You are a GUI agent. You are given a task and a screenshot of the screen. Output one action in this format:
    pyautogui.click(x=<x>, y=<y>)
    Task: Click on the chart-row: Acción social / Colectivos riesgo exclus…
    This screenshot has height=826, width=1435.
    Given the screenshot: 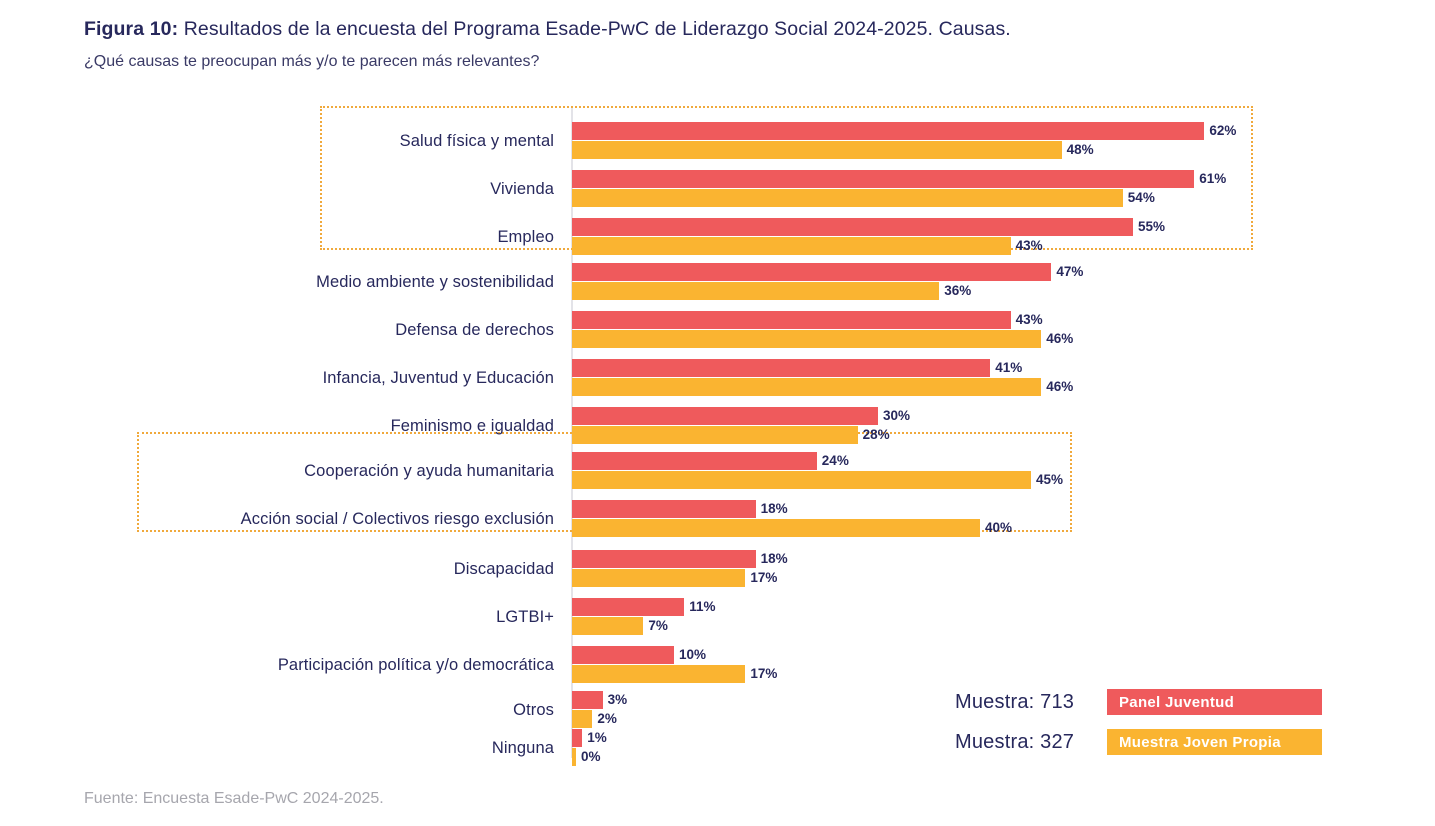 What is the action you would take?
    pyautogui.click(x=717, y=519)
    